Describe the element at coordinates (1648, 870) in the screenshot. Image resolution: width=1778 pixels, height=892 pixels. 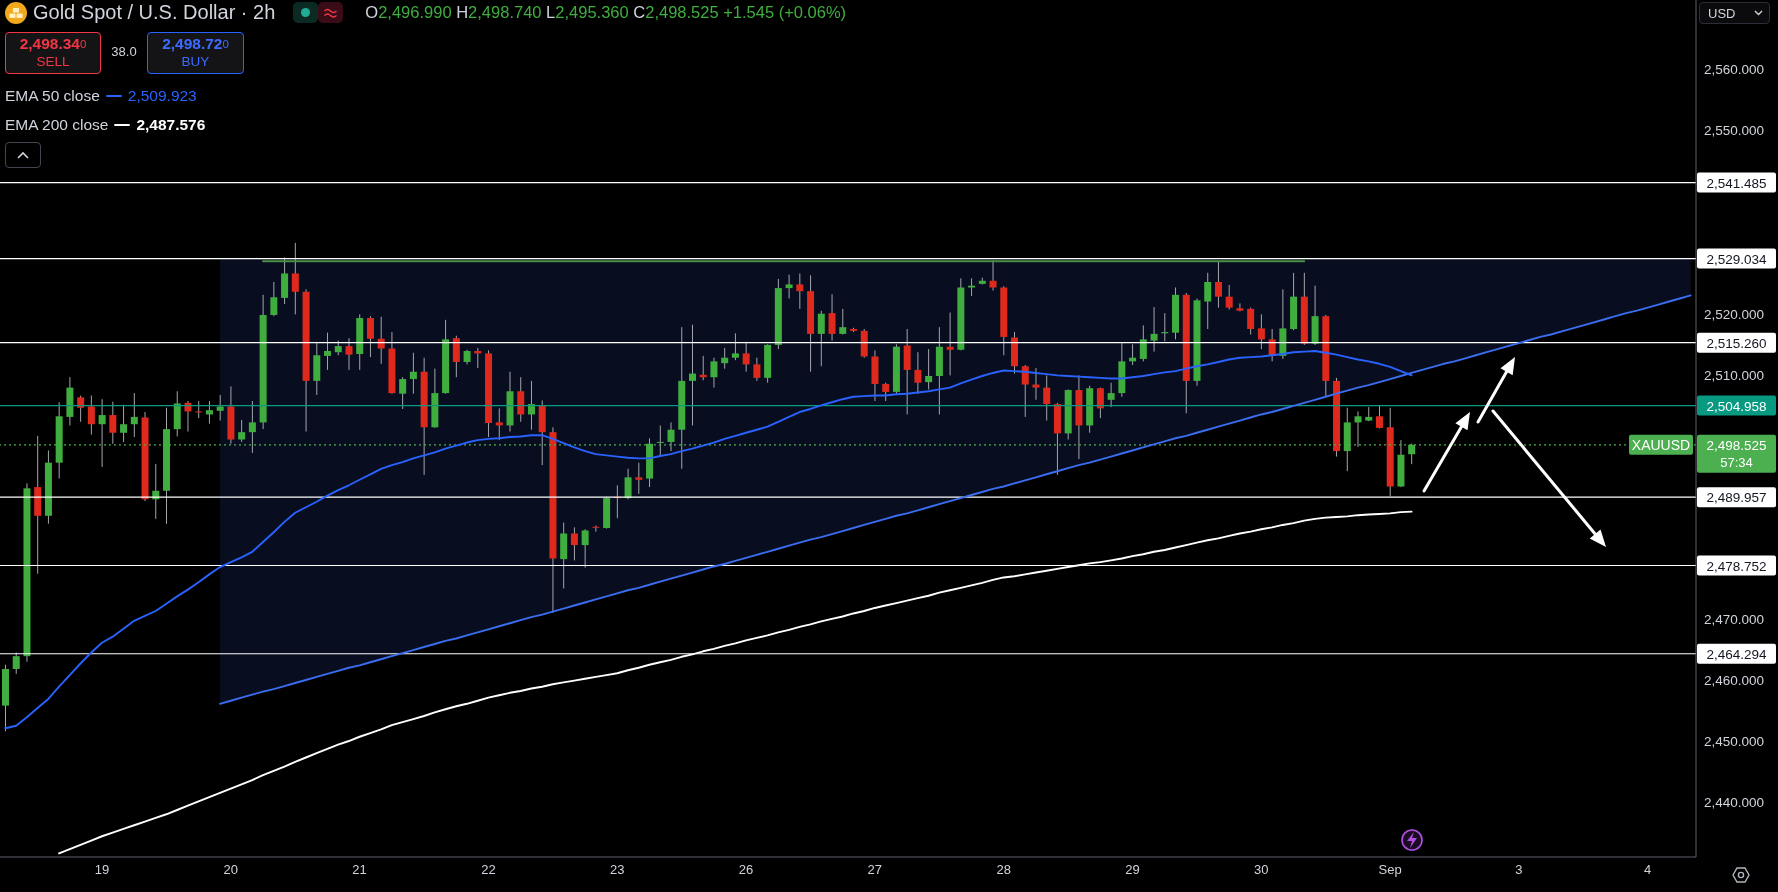
I see `x-tick-label: 4` at that location.